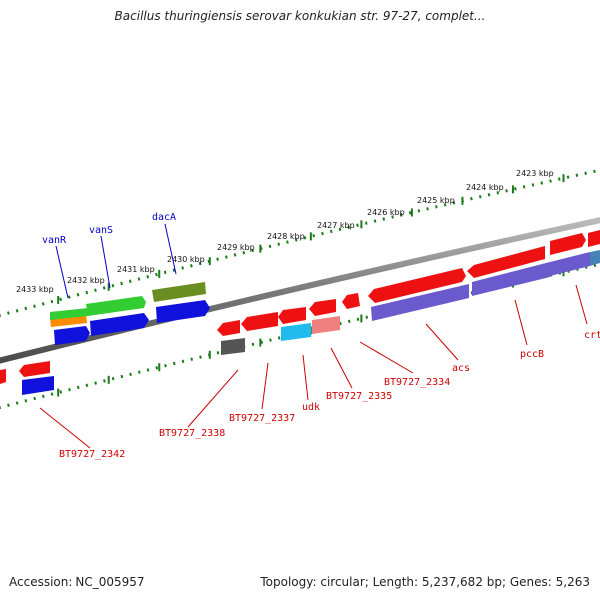  Describe the element at coordinates (101, 230) in the screenshot. I see `gene-label-vanS: vanS` at that location.